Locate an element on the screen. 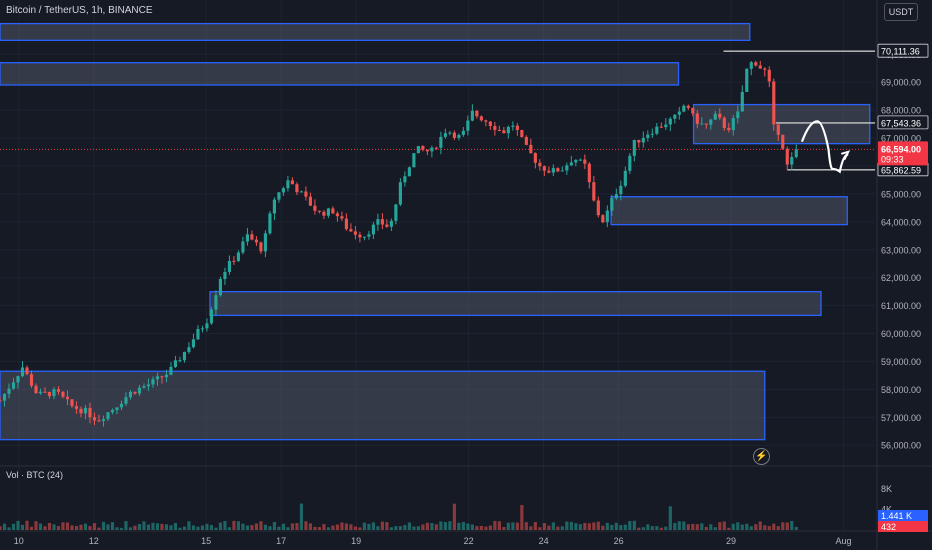 This screenshot has height=550, width=932. price-tick-label: 61,000.00 is located at coordinates (901, 306).